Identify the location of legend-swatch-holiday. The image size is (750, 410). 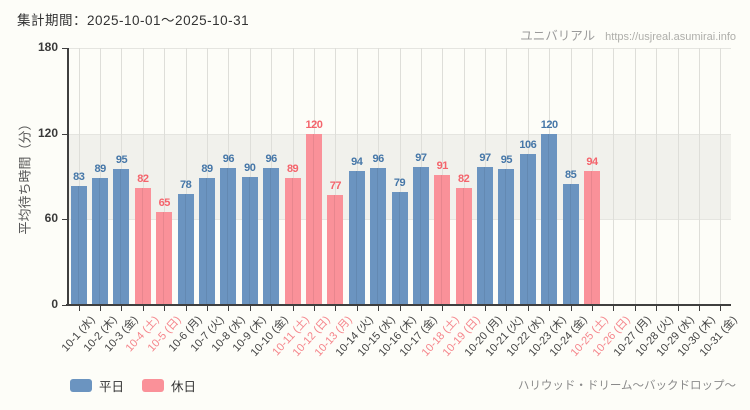
(153, 385).